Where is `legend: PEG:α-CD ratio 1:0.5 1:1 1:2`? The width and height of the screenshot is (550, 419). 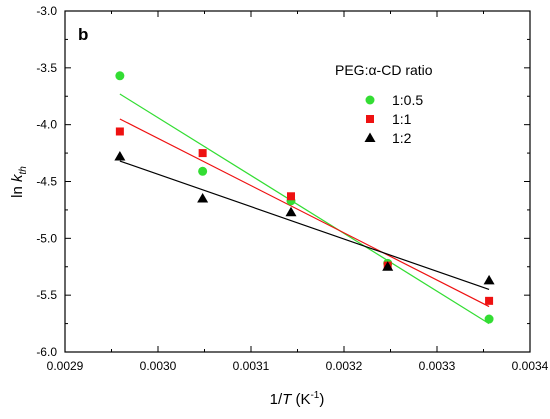 legend: PEG:α-CD ratio 1:0.5 1:1 1:2 is located at coordinates (384, 104).